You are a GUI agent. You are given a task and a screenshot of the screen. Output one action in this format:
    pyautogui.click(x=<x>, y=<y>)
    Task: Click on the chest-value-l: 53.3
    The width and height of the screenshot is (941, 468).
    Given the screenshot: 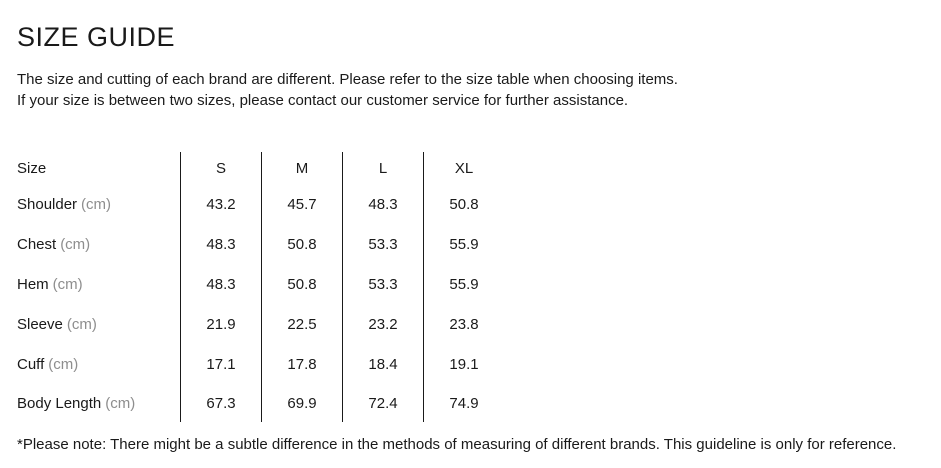 What is the action you would take?
    pyautogui.click(x=382, y=244)
    